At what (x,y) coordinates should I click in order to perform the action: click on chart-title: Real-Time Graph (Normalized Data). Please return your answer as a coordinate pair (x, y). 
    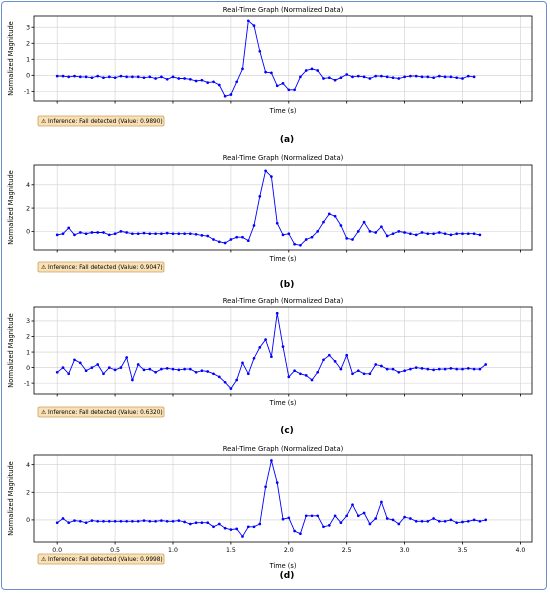
    Looking at the image, I should click on (283, 10).